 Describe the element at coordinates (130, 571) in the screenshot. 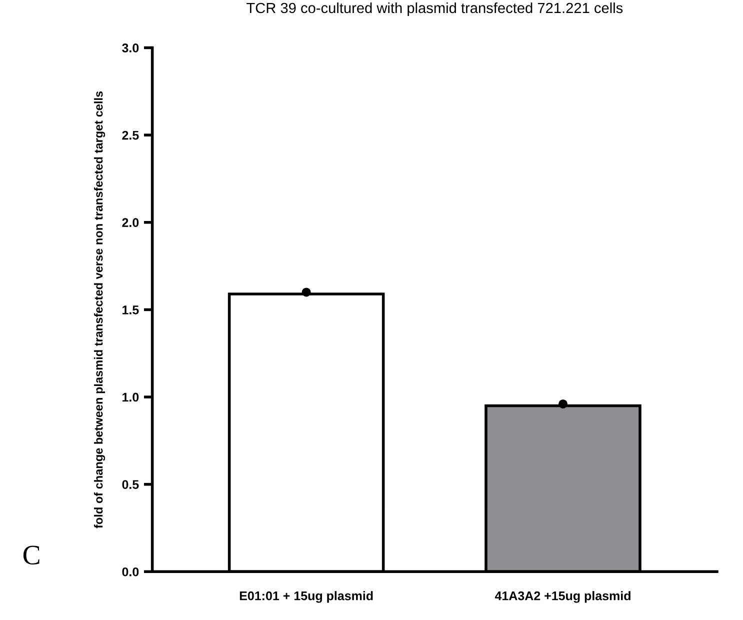

I see `y-tick-label: 0.0` at that location.